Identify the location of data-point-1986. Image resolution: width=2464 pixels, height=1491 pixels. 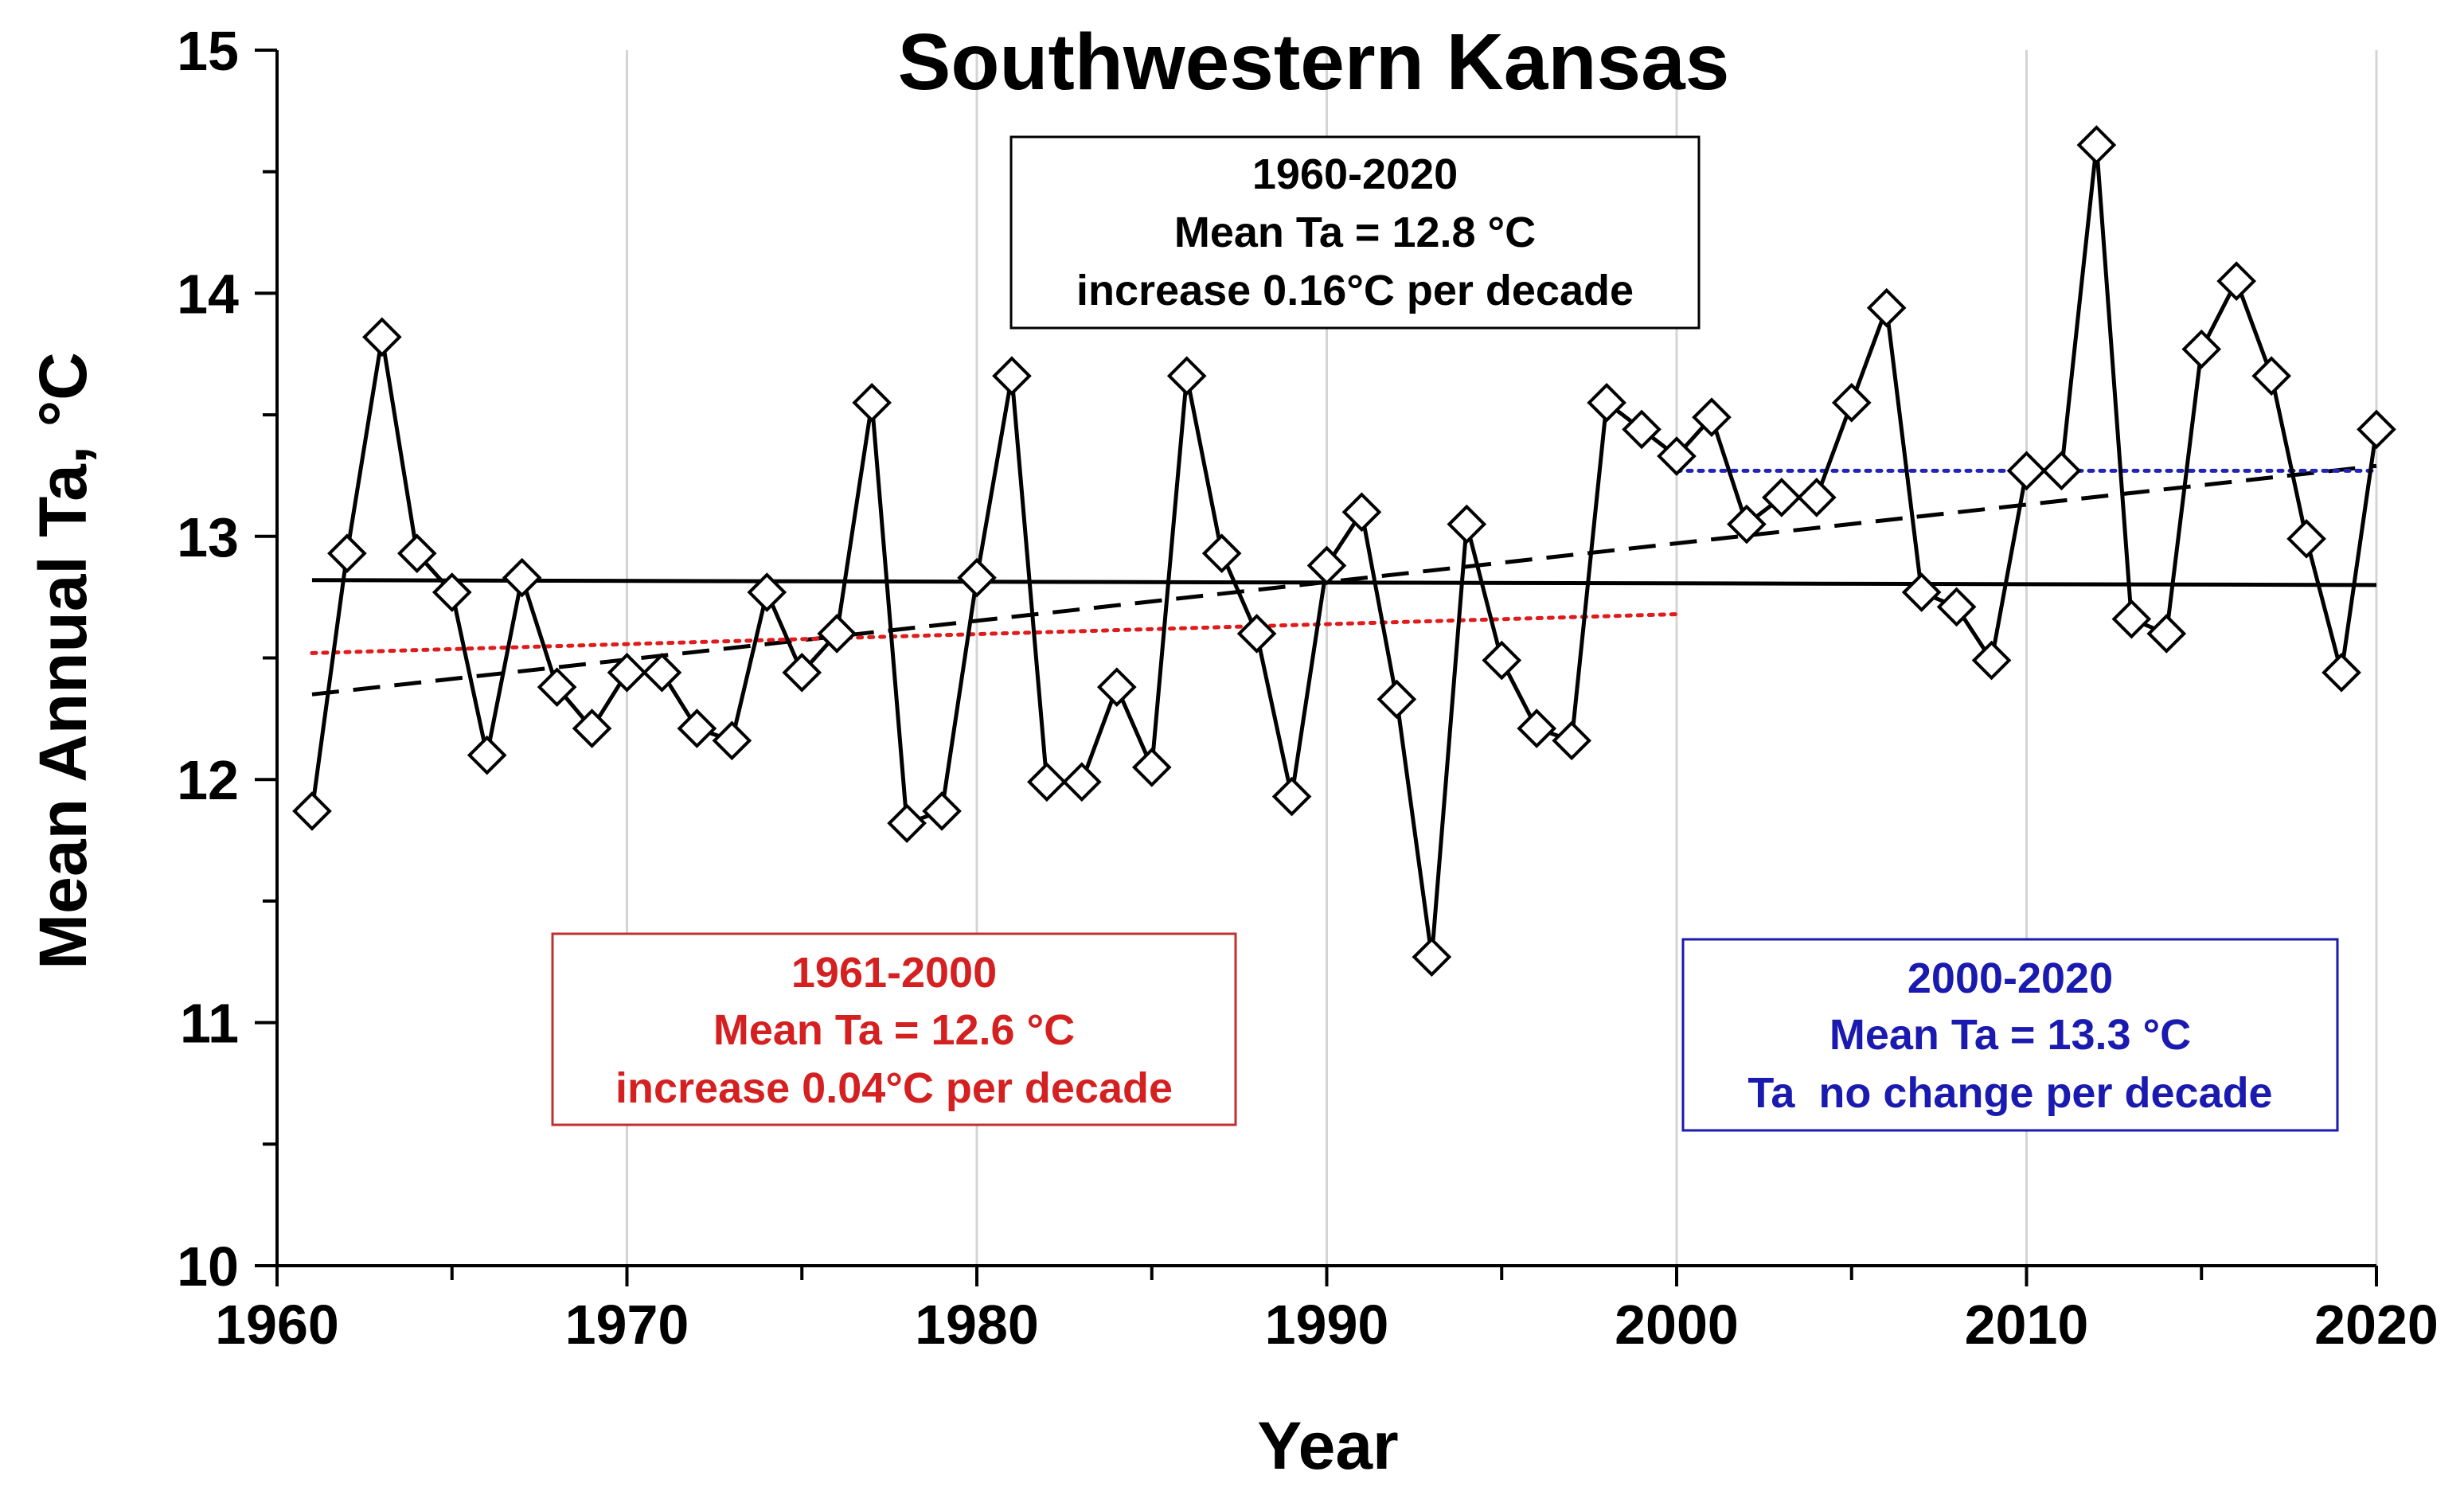
(1186, 376).